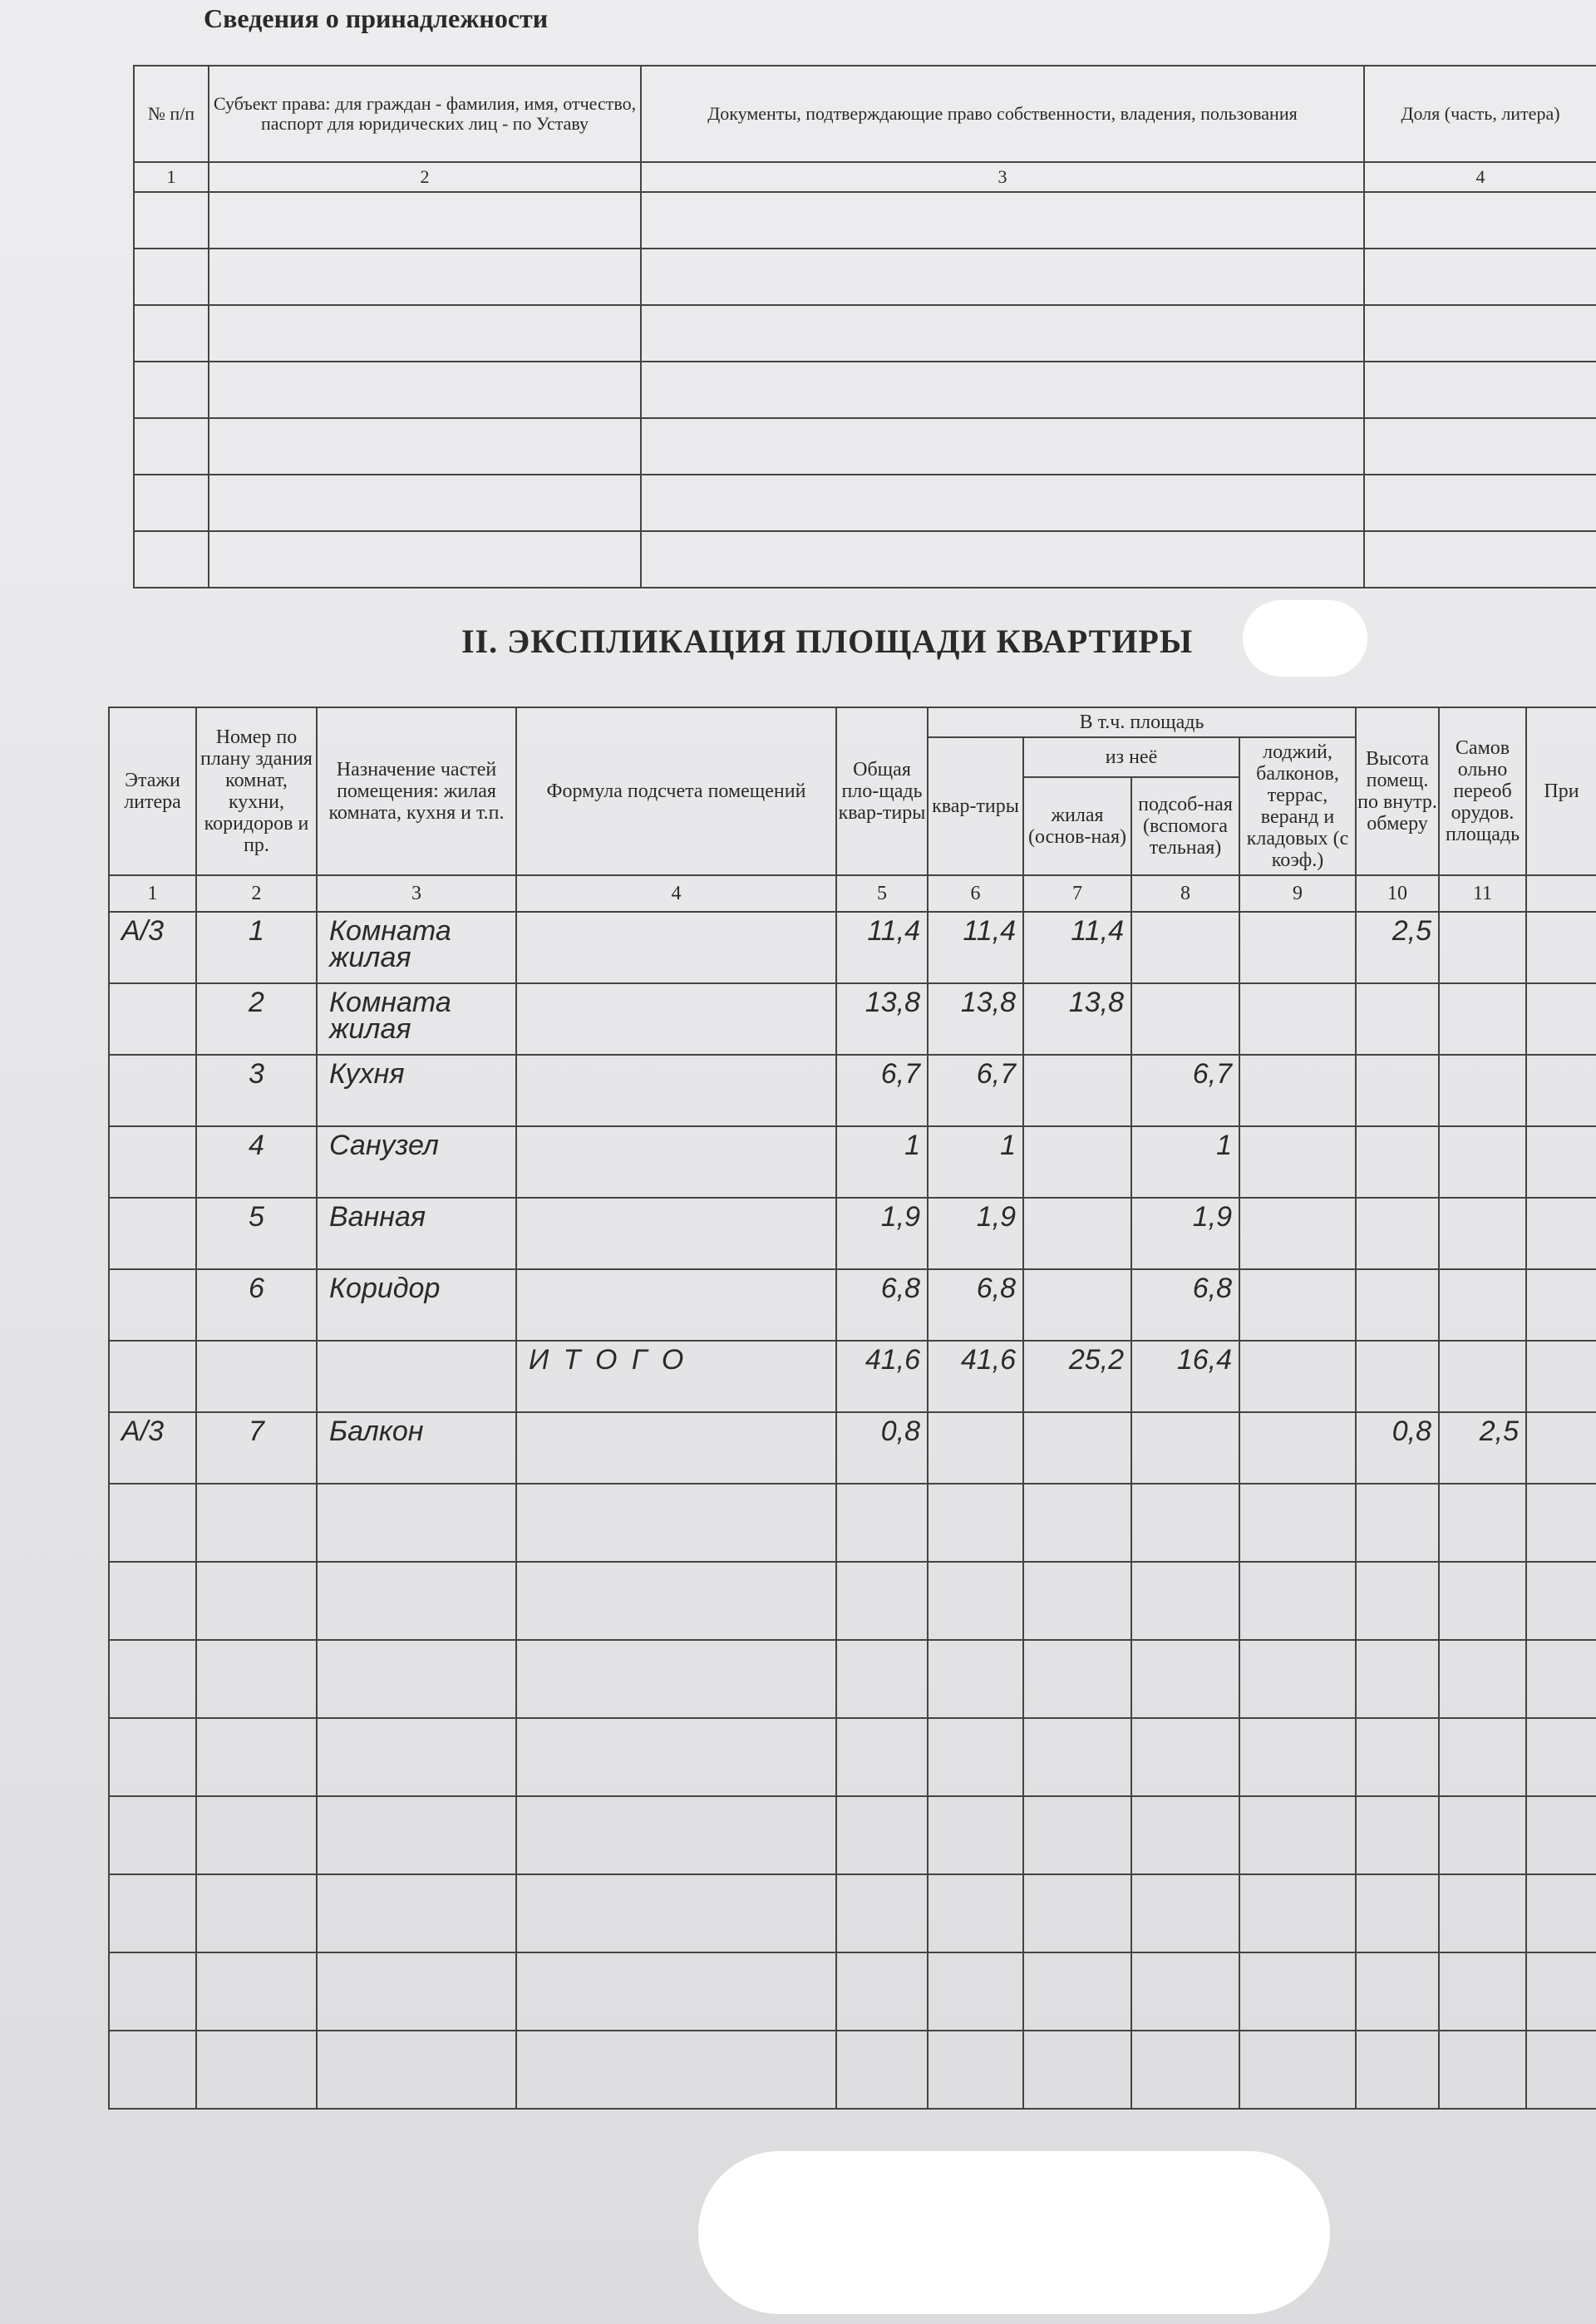  What do you see at coordinates (1077, 1233) in the screenshot?
I see `cell-living` at bounding box center [1077, 1233].